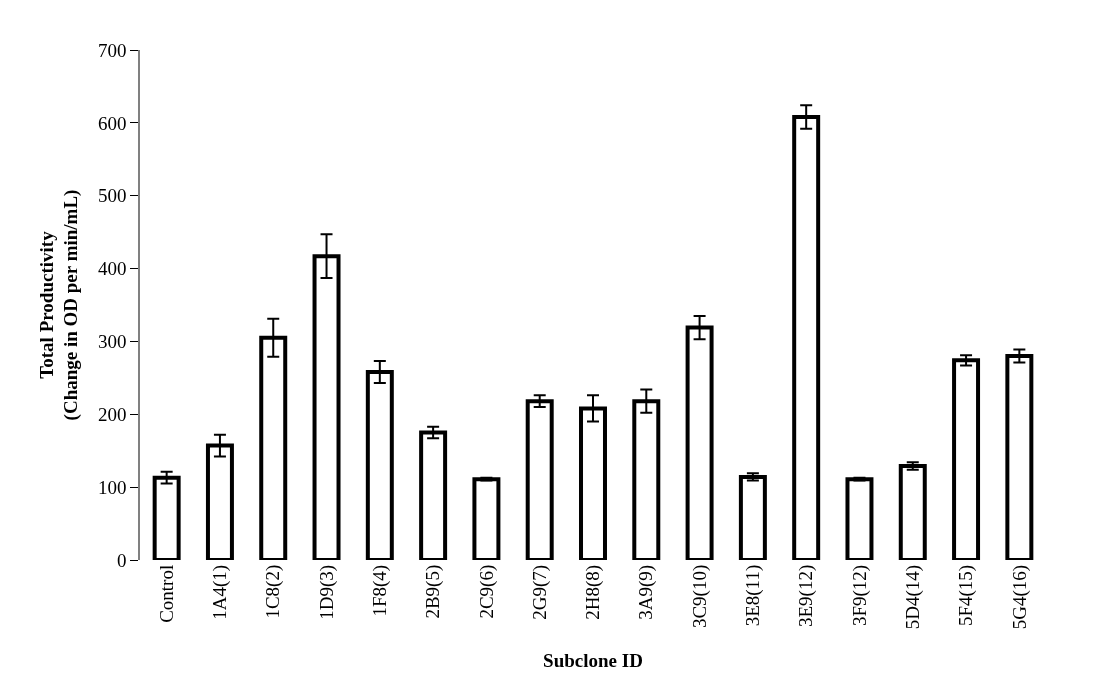 This screenshot has width=1096, height=679. I want to click on x-tick-label: 2B9(5), so click(433, 591).